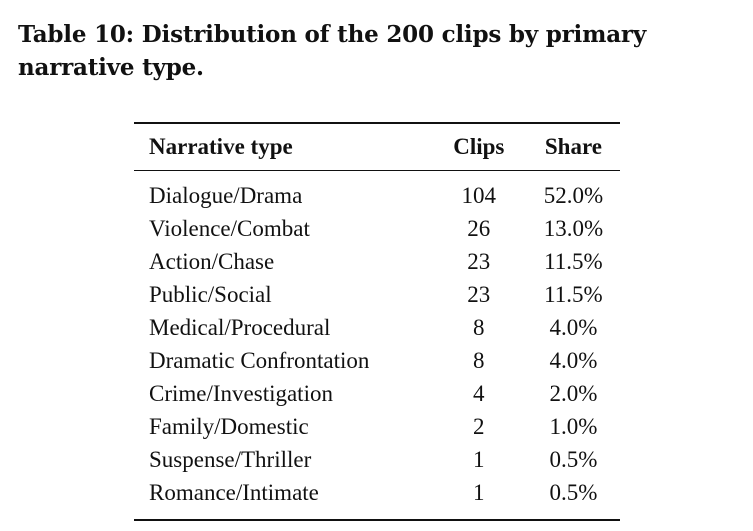  I want to click on table-row: Public/Social 23 11.5%, so click(377, 294).